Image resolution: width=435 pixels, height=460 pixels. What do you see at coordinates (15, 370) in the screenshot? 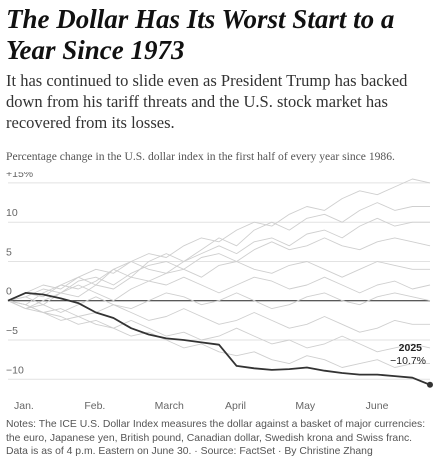
I see `y-tick-label: −10` at bounding box center [15, 370].